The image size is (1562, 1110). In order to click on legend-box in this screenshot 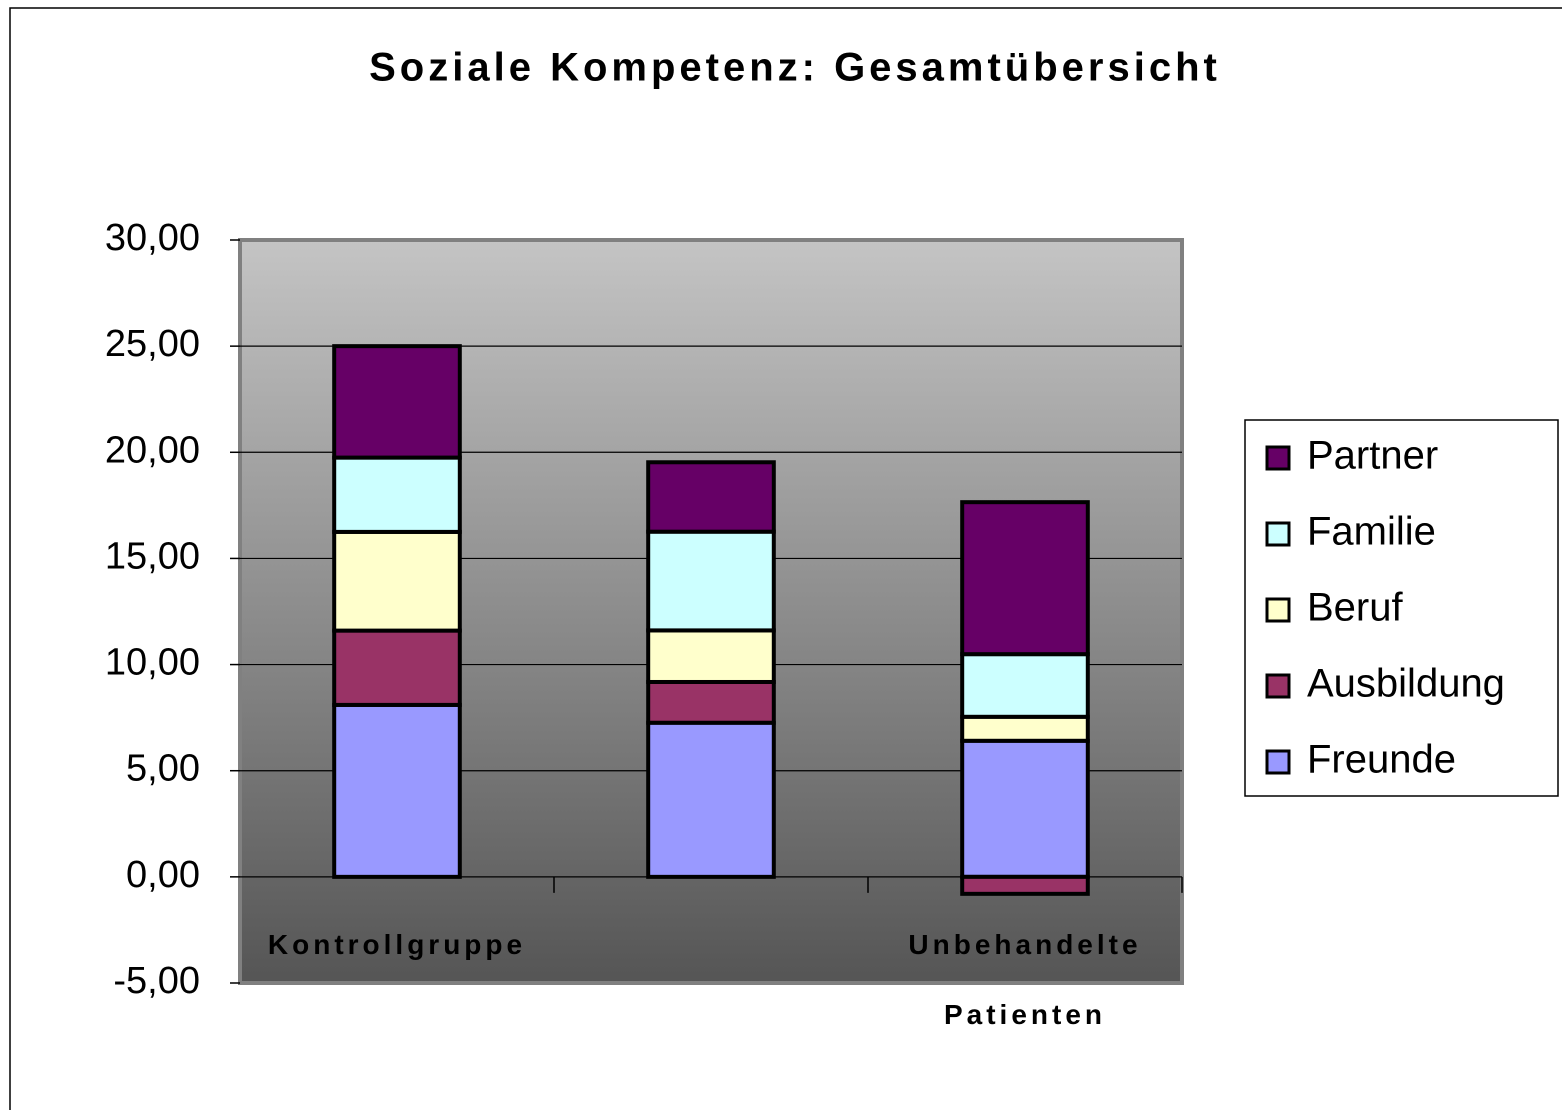, I will do `click(1401, 608)`.